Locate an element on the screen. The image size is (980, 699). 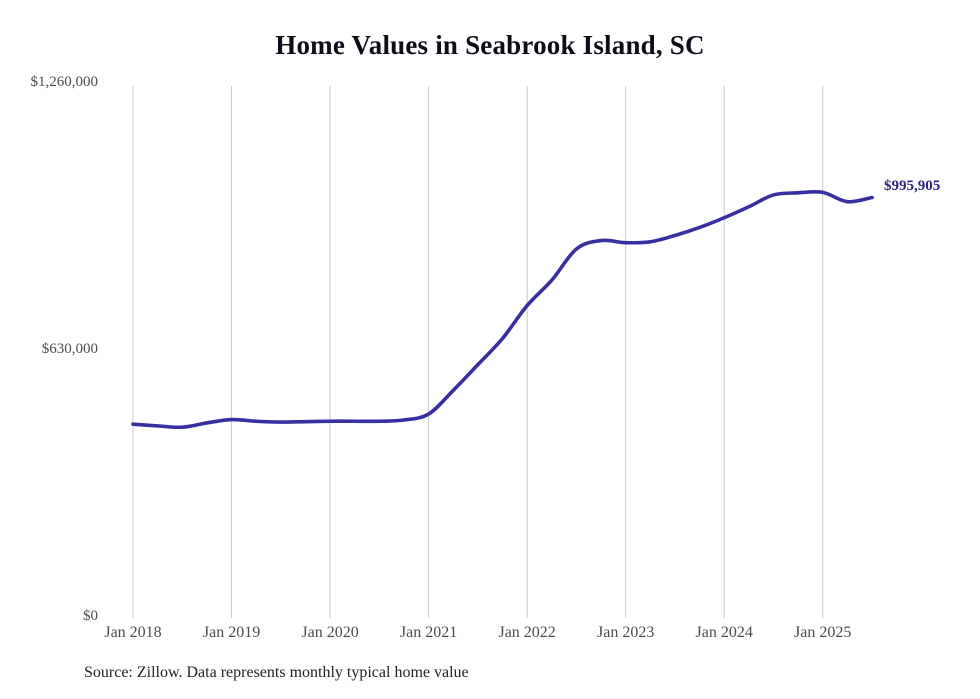
page-title: Home Values in Seabrook Island, SC is located at coordinates (490, 45).